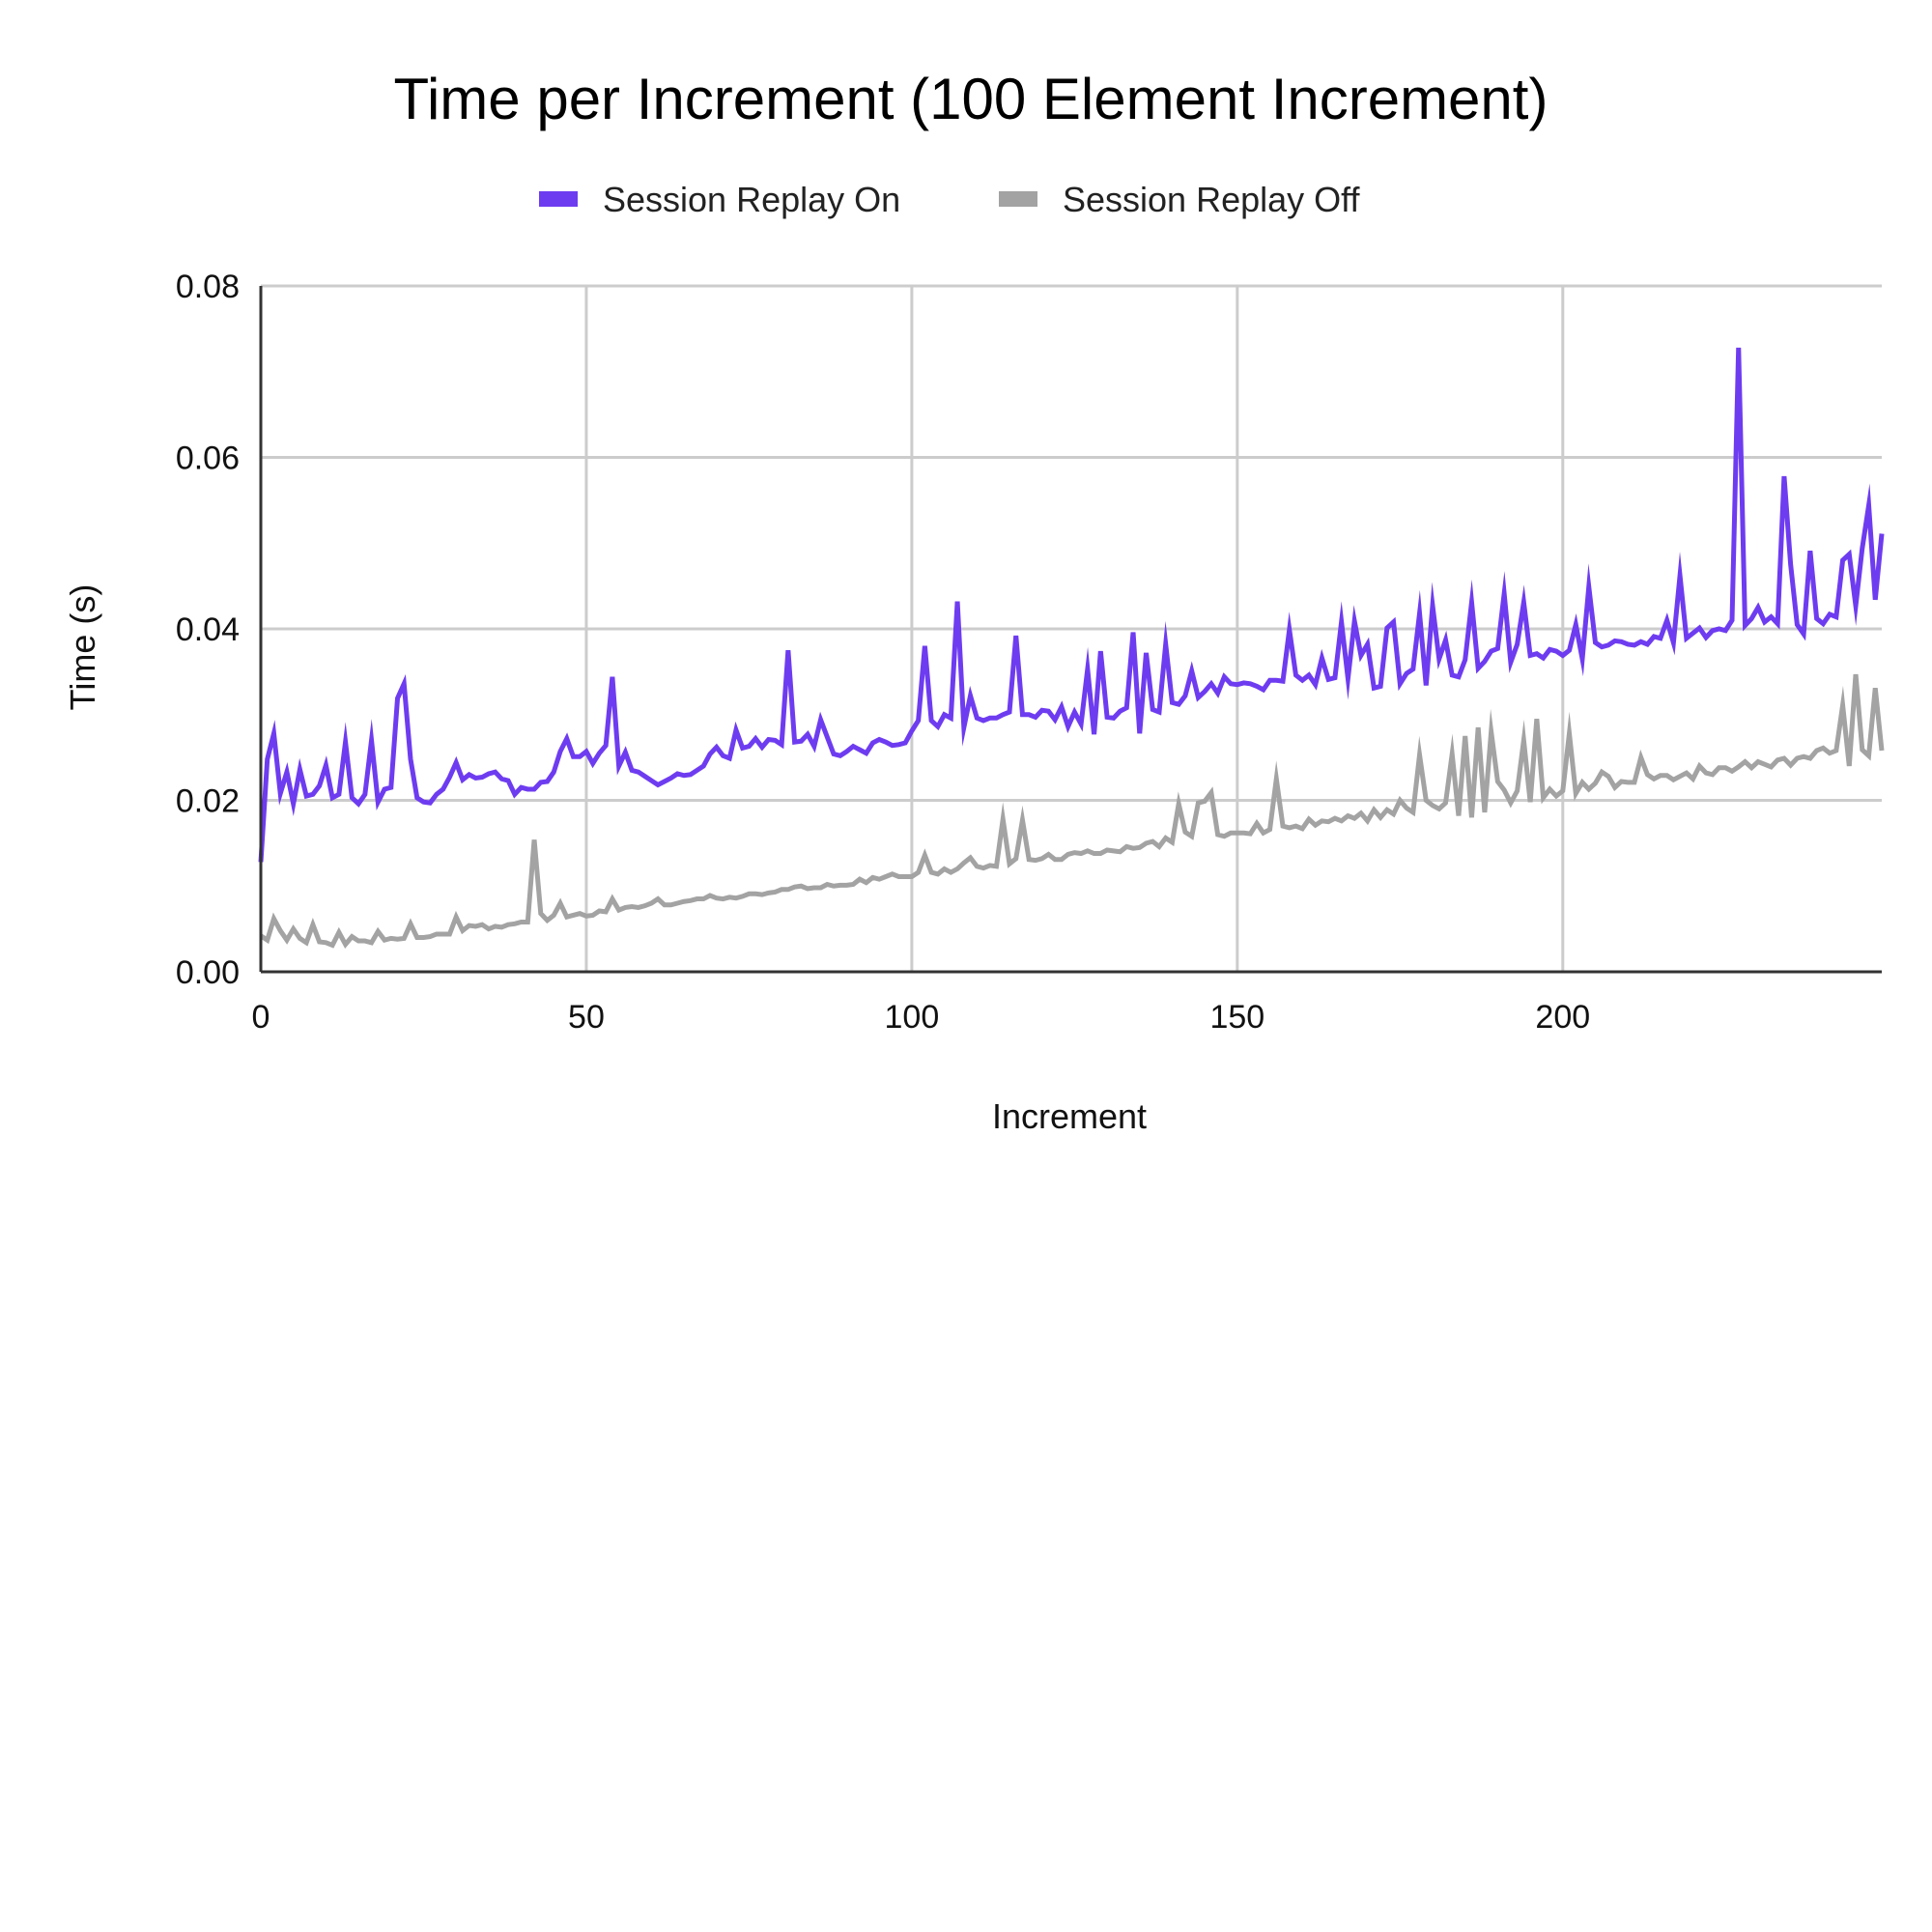 Image resolution: width=1932 pixels, height=1932 pixels. Describe the element at coordinates (208, 801) in the screenshot. I see `y-tick-label: 0.02` at that location.